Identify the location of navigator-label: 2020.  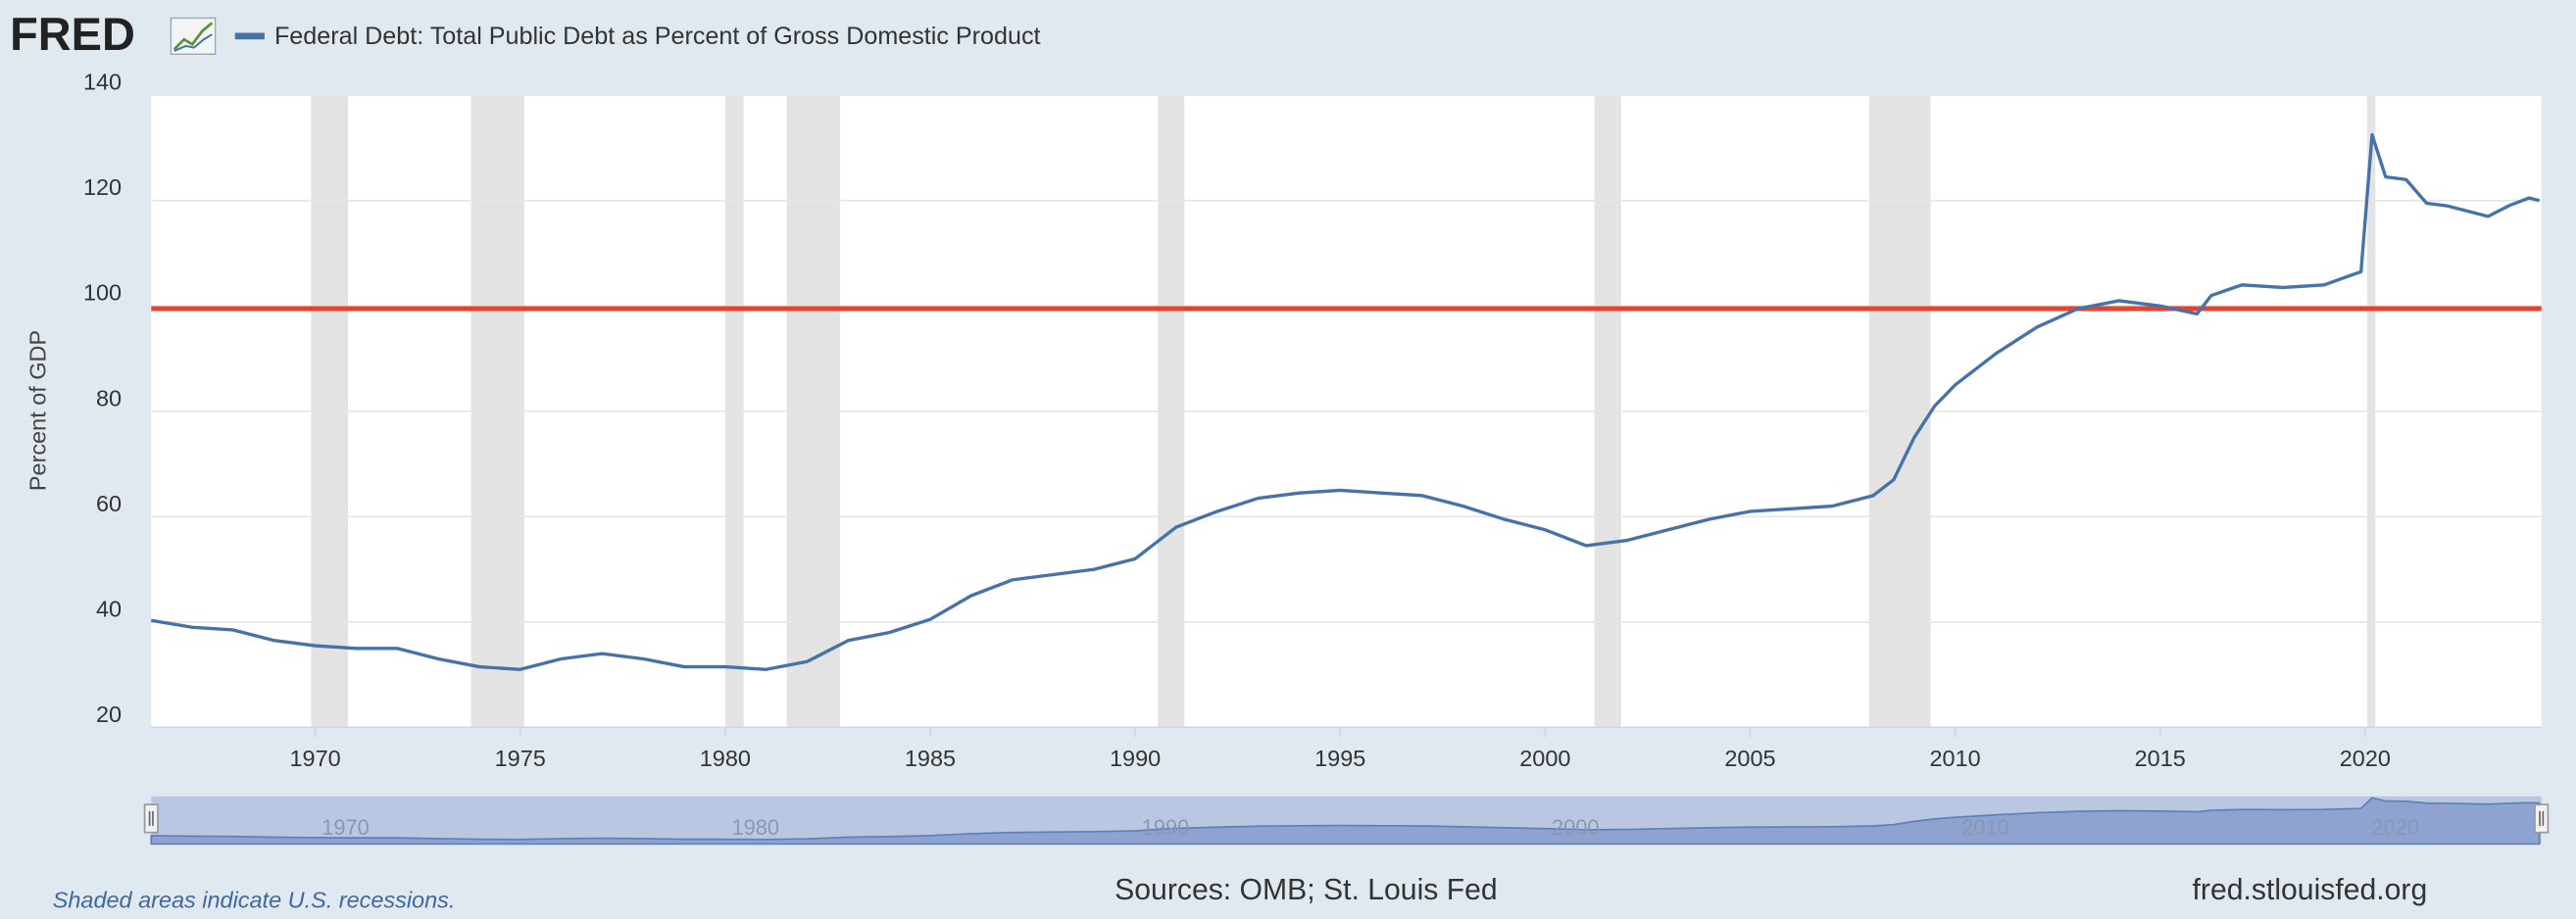
(2395, 827).